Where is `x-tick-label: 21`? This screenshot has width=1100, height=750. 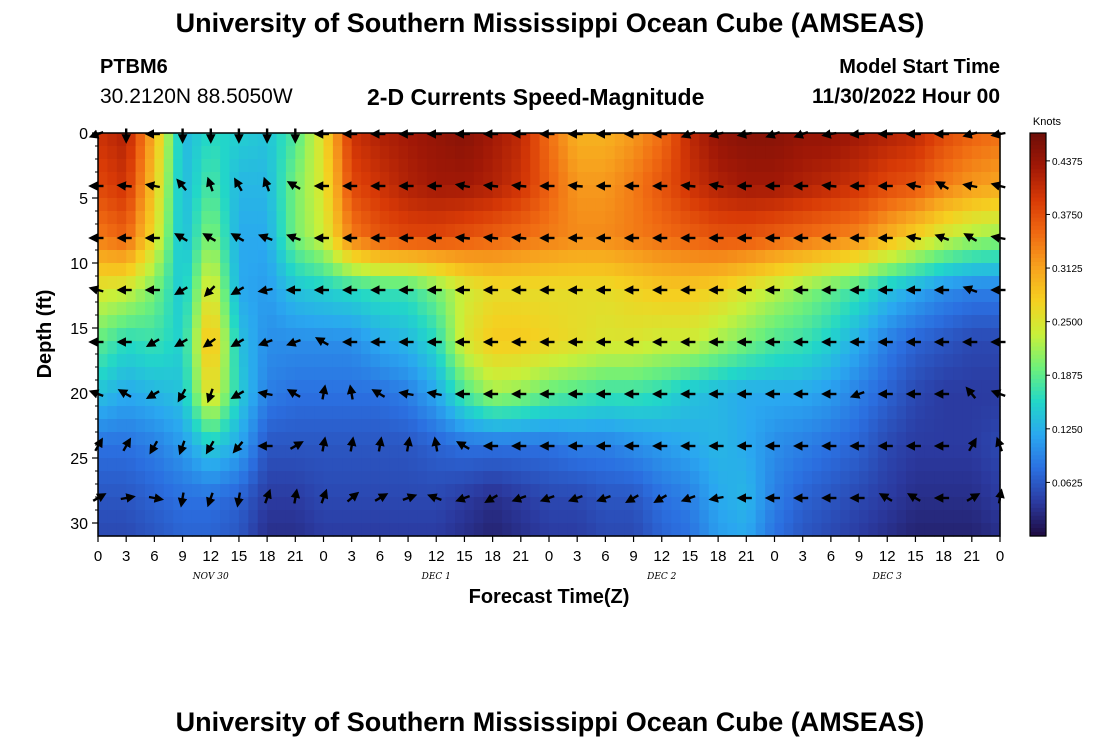 x-tick-label: 21 is located at coordinates (295, 556).